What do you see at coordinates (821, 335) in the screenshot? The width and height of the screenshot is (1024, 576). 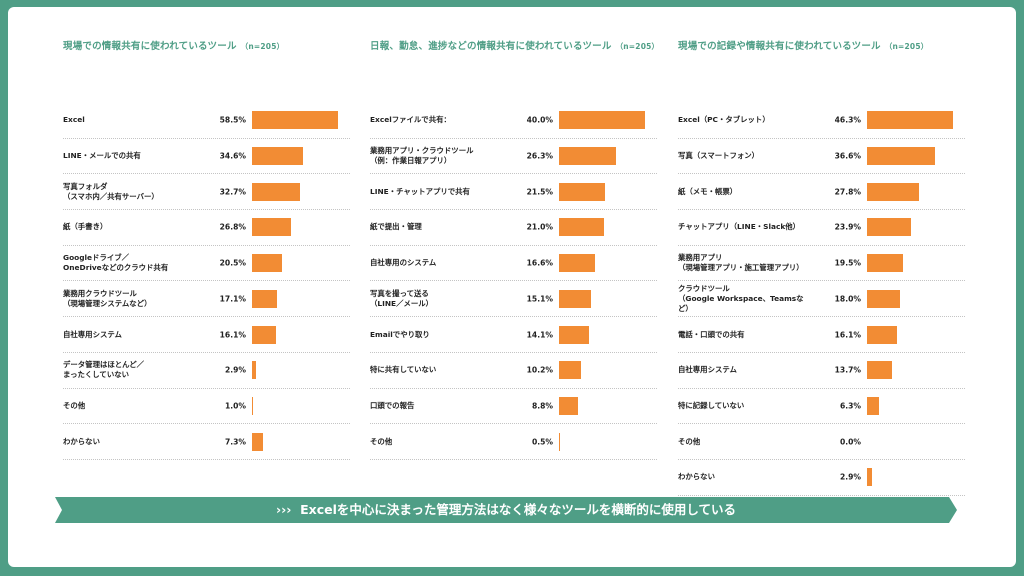 I see `bar-row: 電話・口頭での共有 16.1%` at bounding box center [821, 335].